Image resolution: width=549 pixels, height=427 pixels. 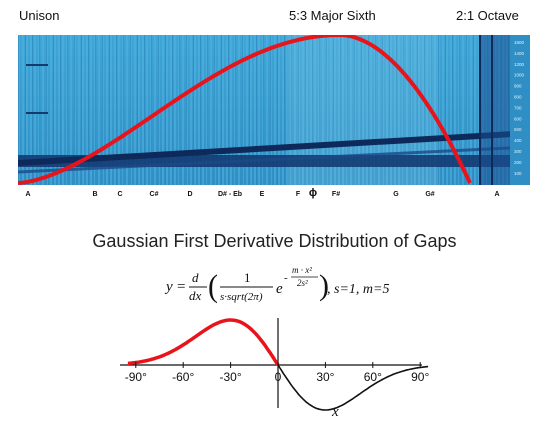 I want to click on frequency-tick-label: 1000, so click(x=519, y=75).